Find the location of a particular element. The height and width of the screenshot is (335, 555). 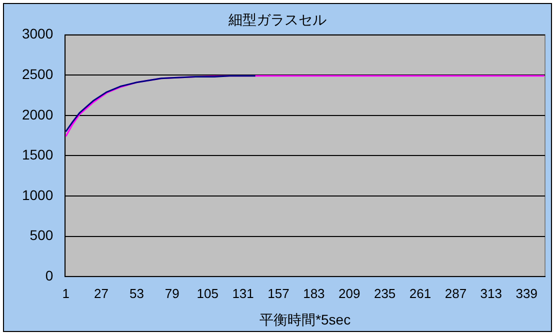

x-tick-label: 79 is located at coordinates (172, 293).